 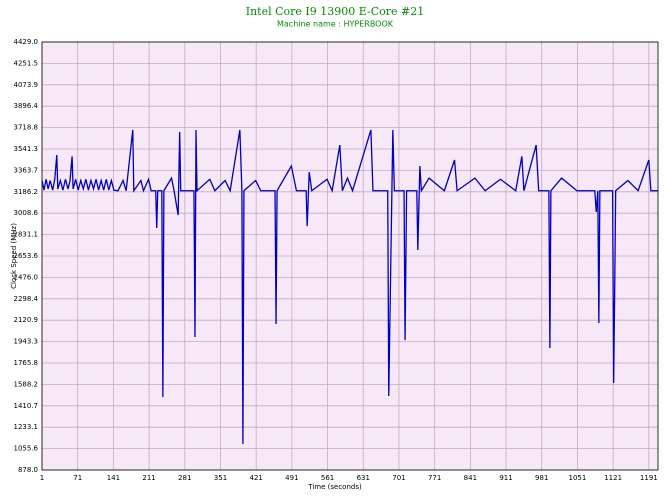 I want to click on y-axis-label: Clock Speed (MHz), so click(x=14, y=256).